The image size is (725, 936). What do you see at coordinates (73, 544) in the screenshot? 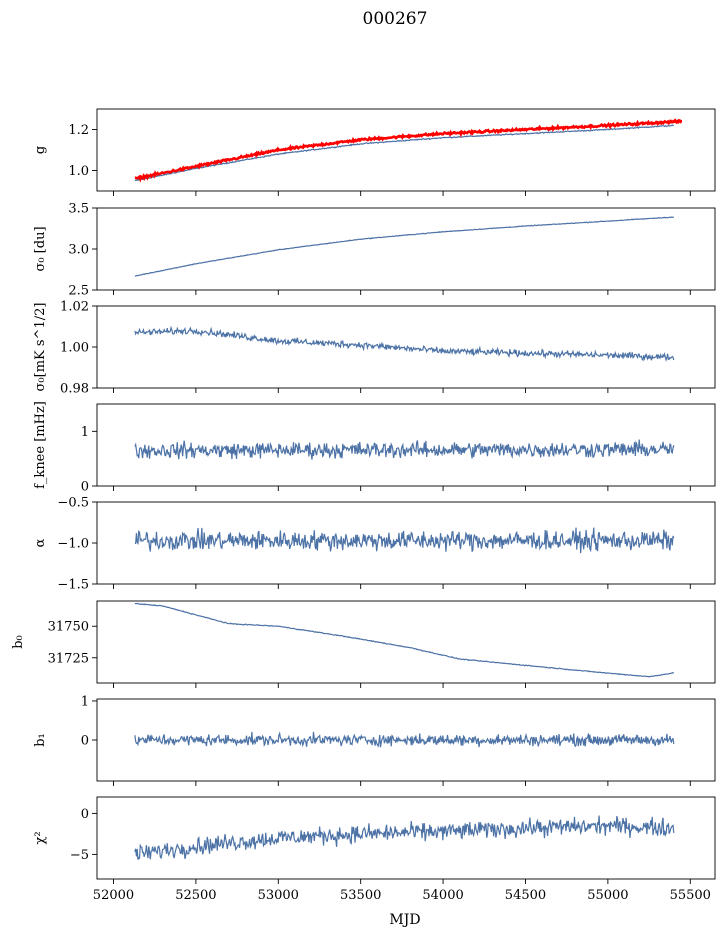
I see `y-tick-label: −1.0` at bounding box center [73, 544].